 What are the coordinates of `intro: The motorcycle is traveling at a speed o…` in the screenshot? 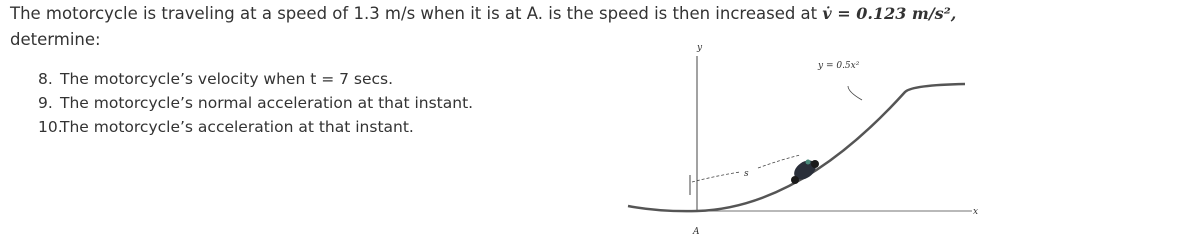 It's located at (414, 13).